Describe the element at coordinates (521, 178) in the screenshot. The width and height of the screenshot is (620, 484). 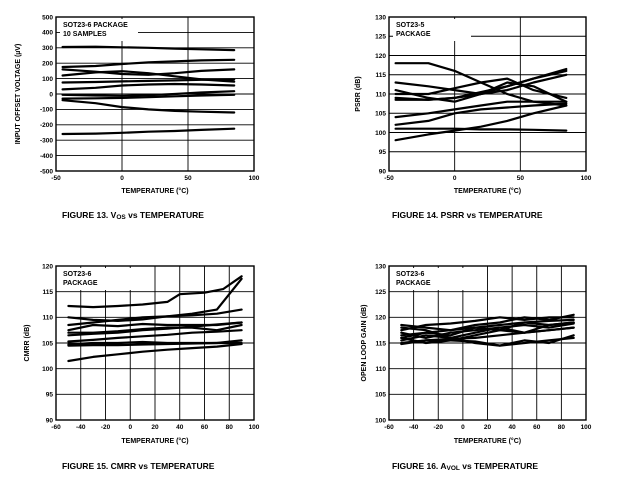
I see `x-tick-label: 50` at that location.